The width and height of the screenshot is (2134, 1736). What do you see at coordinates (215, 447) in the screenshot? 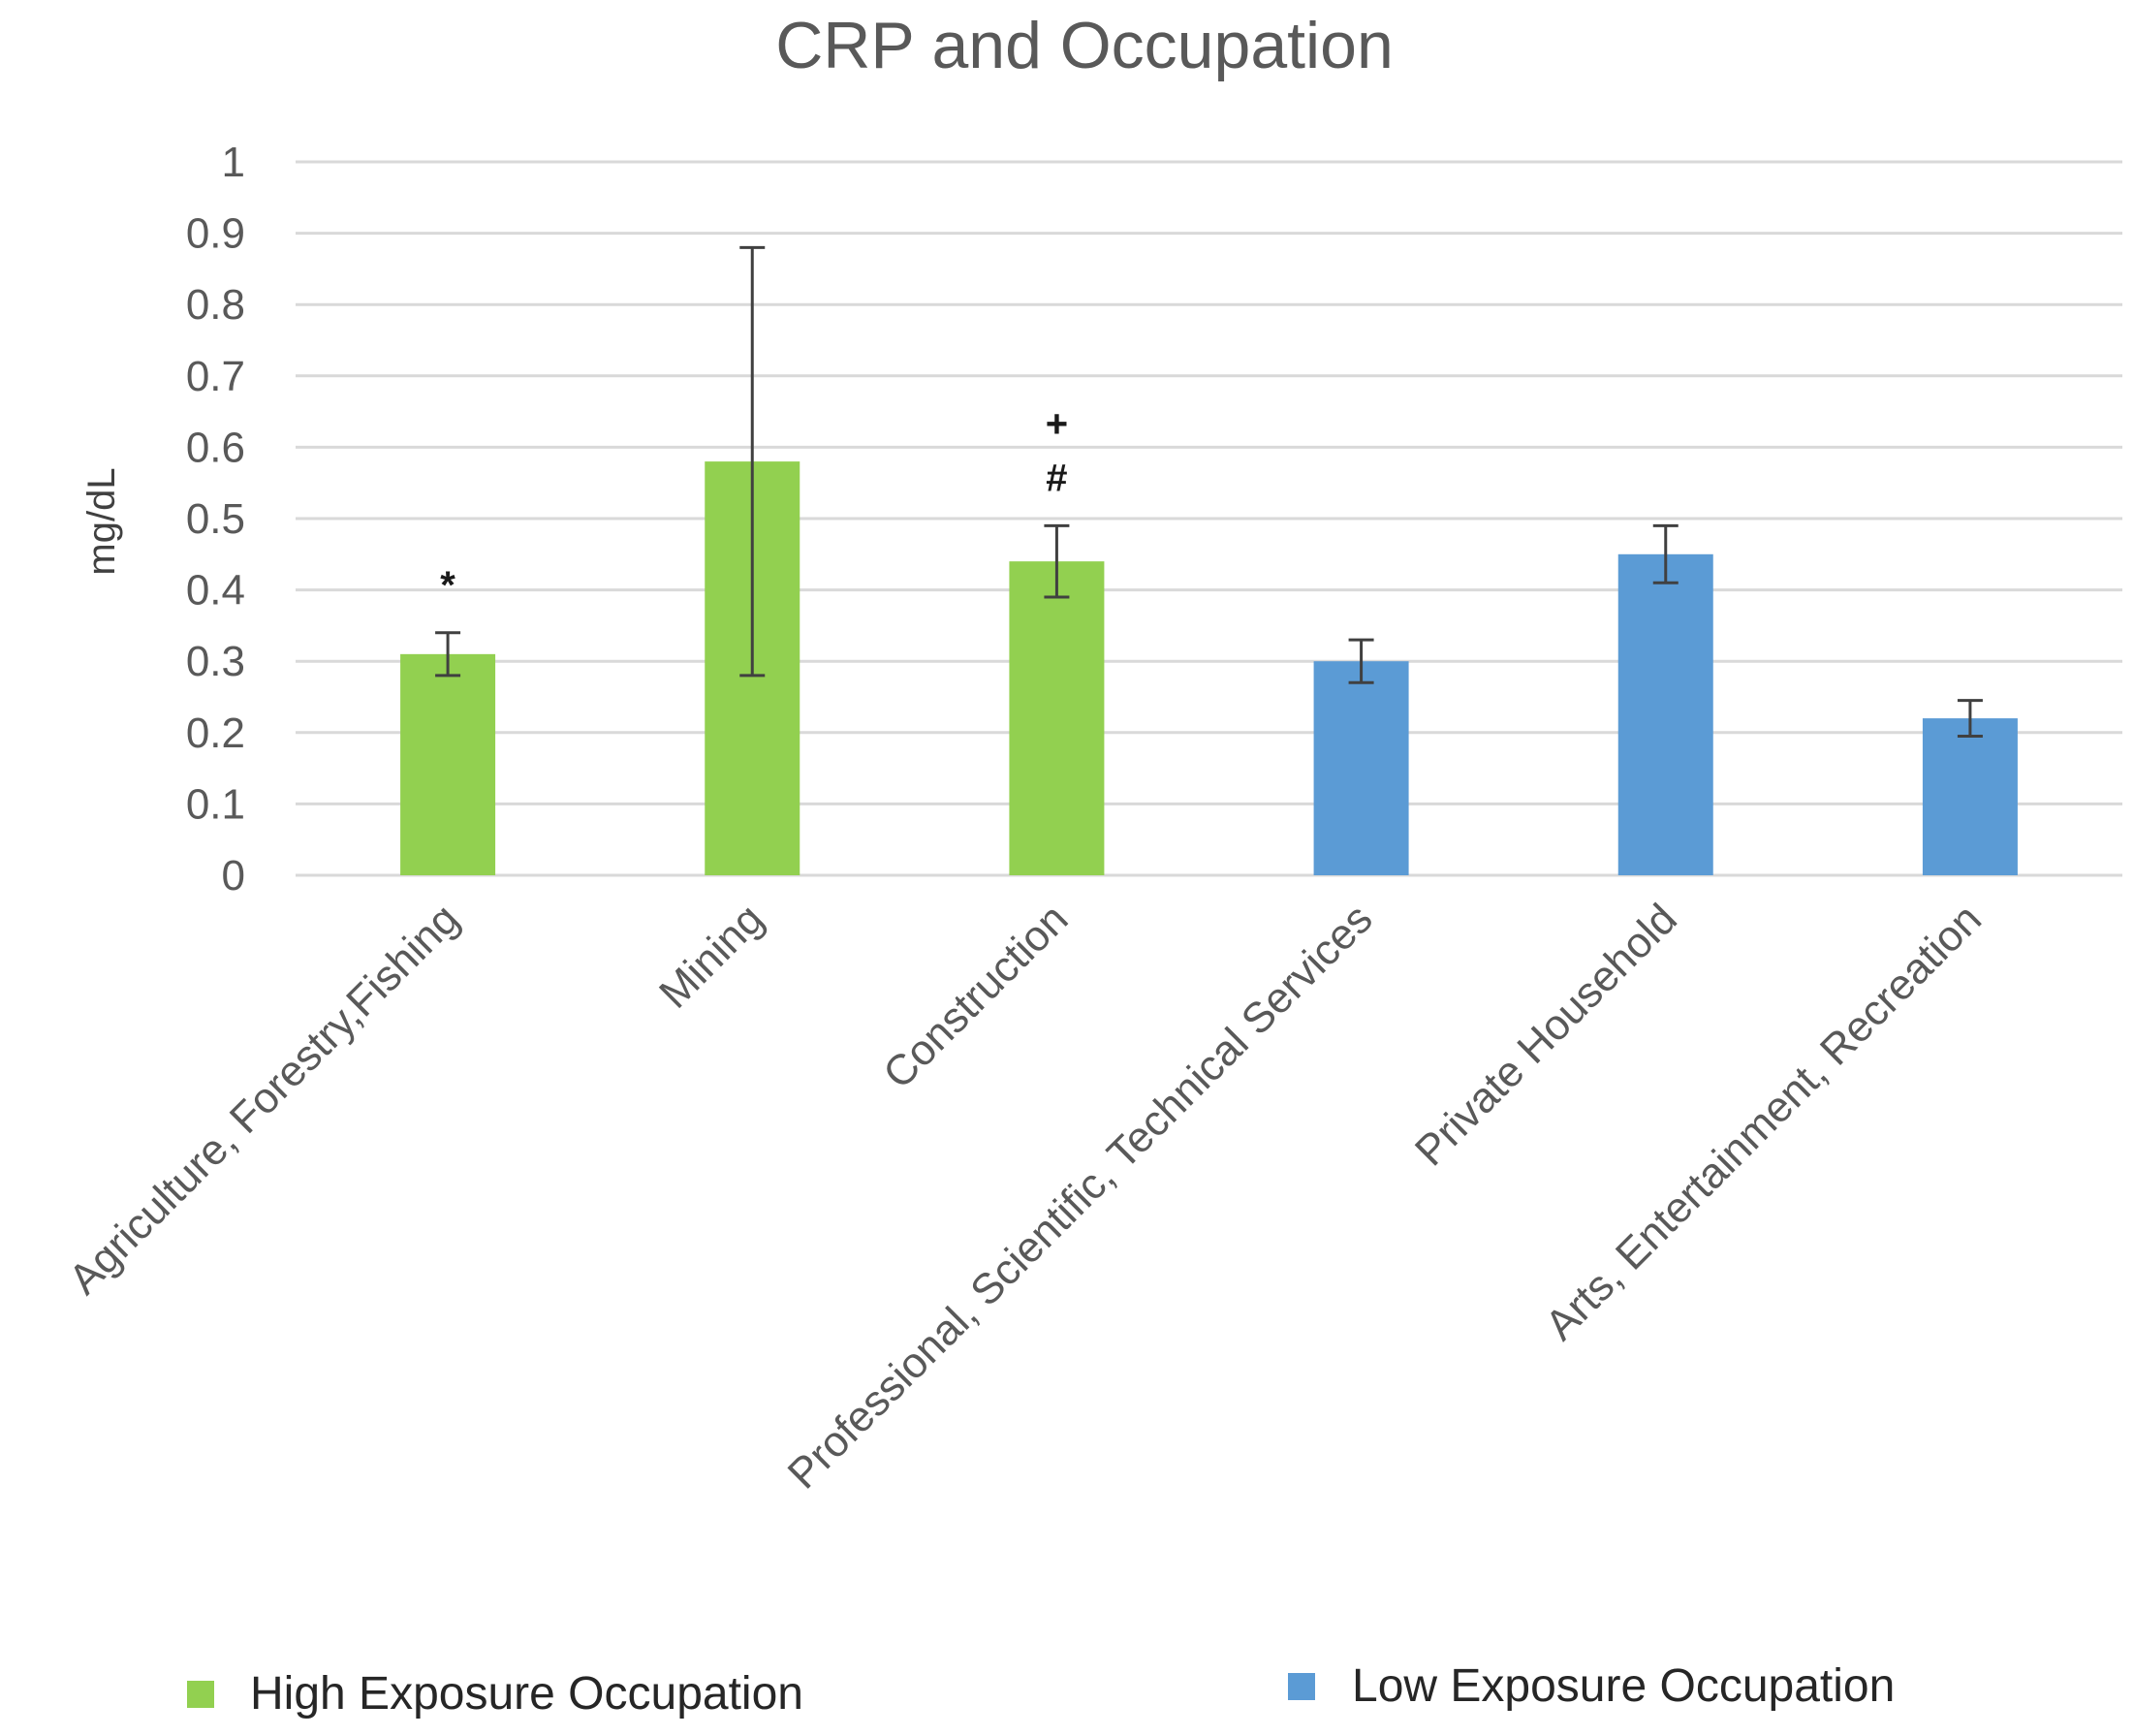
I see `y-tick-label: 0.6` at bounding box center [215, 447].